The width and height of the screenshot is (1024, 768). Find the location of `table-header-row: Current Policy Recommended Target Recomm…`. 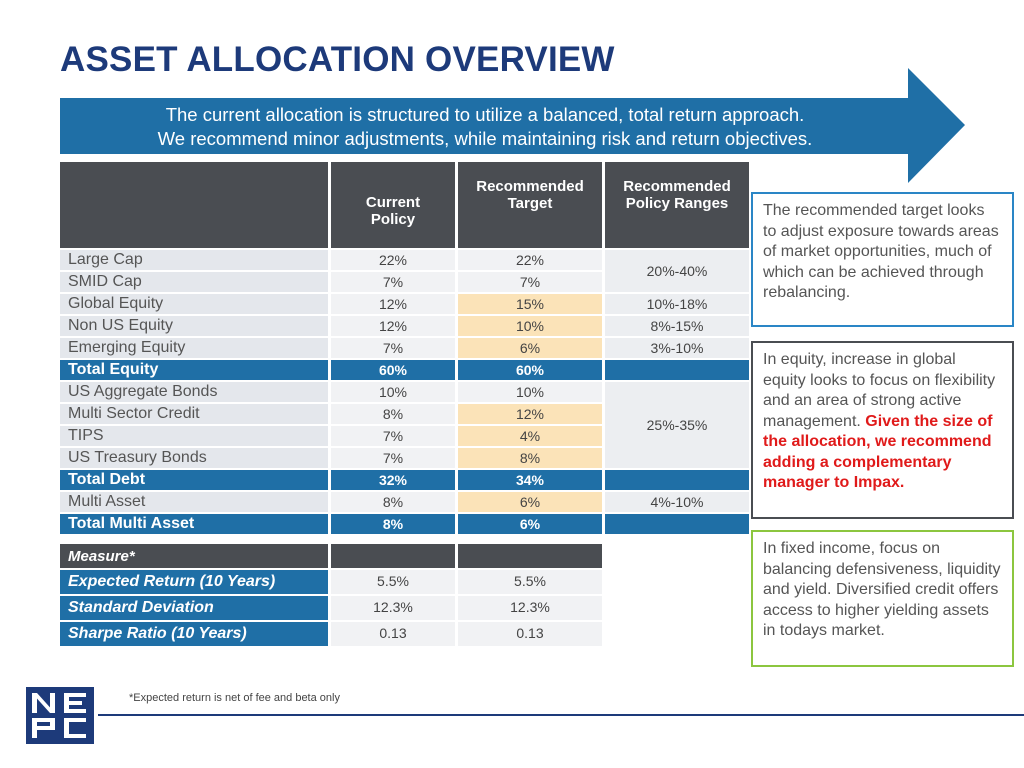

table-header-row: Current Policy Recommended Target Recomm… is located at coordinates (404, 205).